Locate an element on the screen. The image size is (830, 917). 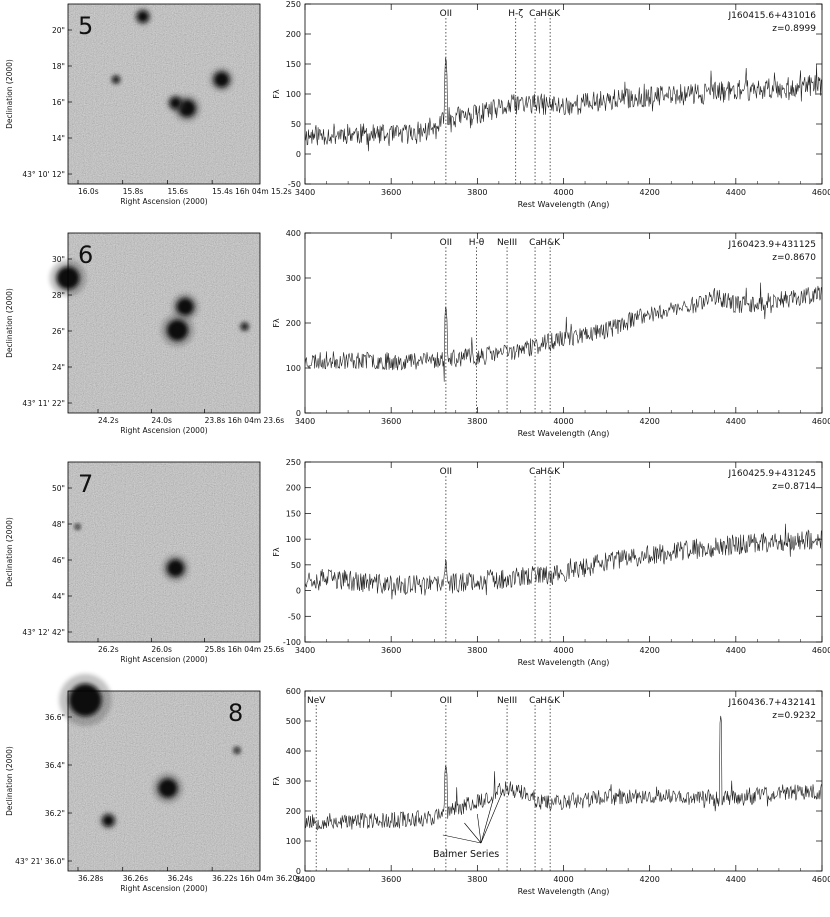
image-ytick: 36.4" is located at coordinates (55, 765).